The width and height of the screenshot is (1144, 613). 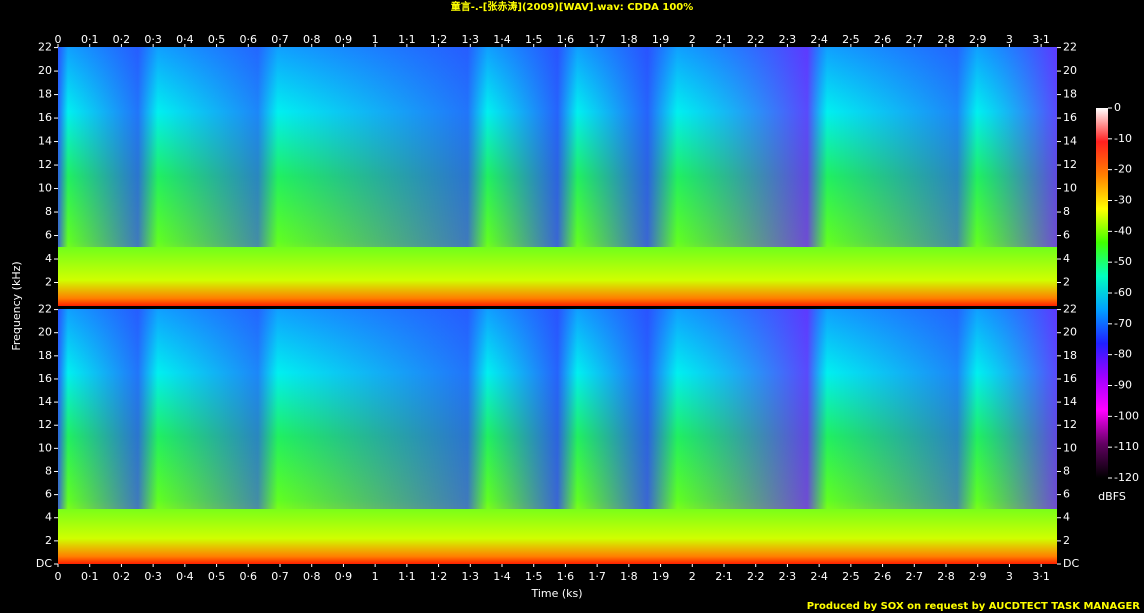 What do you see at coordinates (471, 39) in the screenshot?
I see `x-tick-label: 1·3` at bounding box center [471, 39].